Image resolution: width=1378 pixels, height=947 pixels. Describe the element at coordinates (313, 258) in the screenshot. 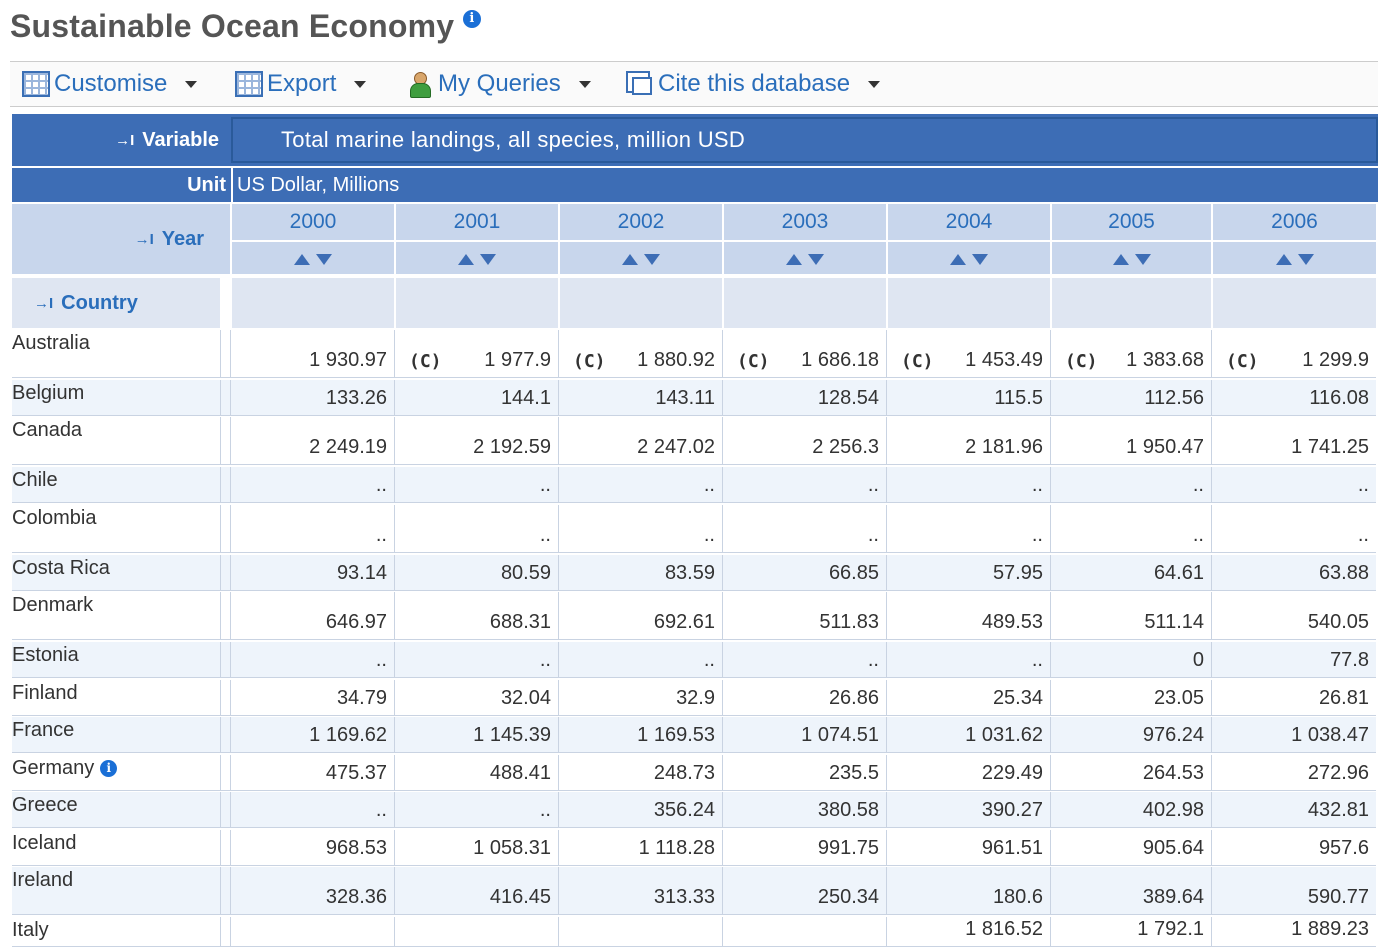

I see `sort-controls` at that location.